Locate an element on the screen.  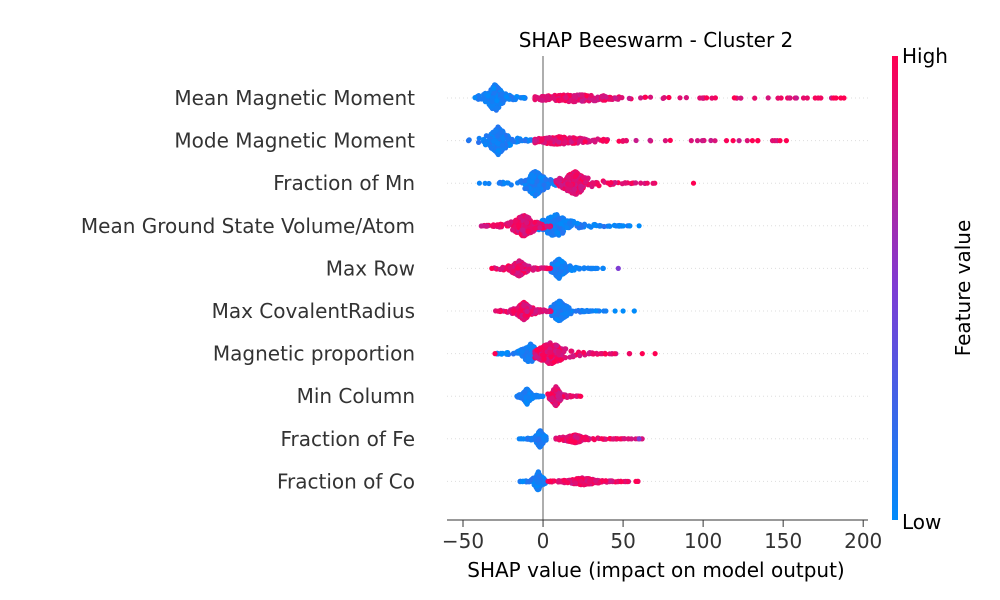
feature-label: Mean Magnetic Moment is located at coordinates (294, 98).